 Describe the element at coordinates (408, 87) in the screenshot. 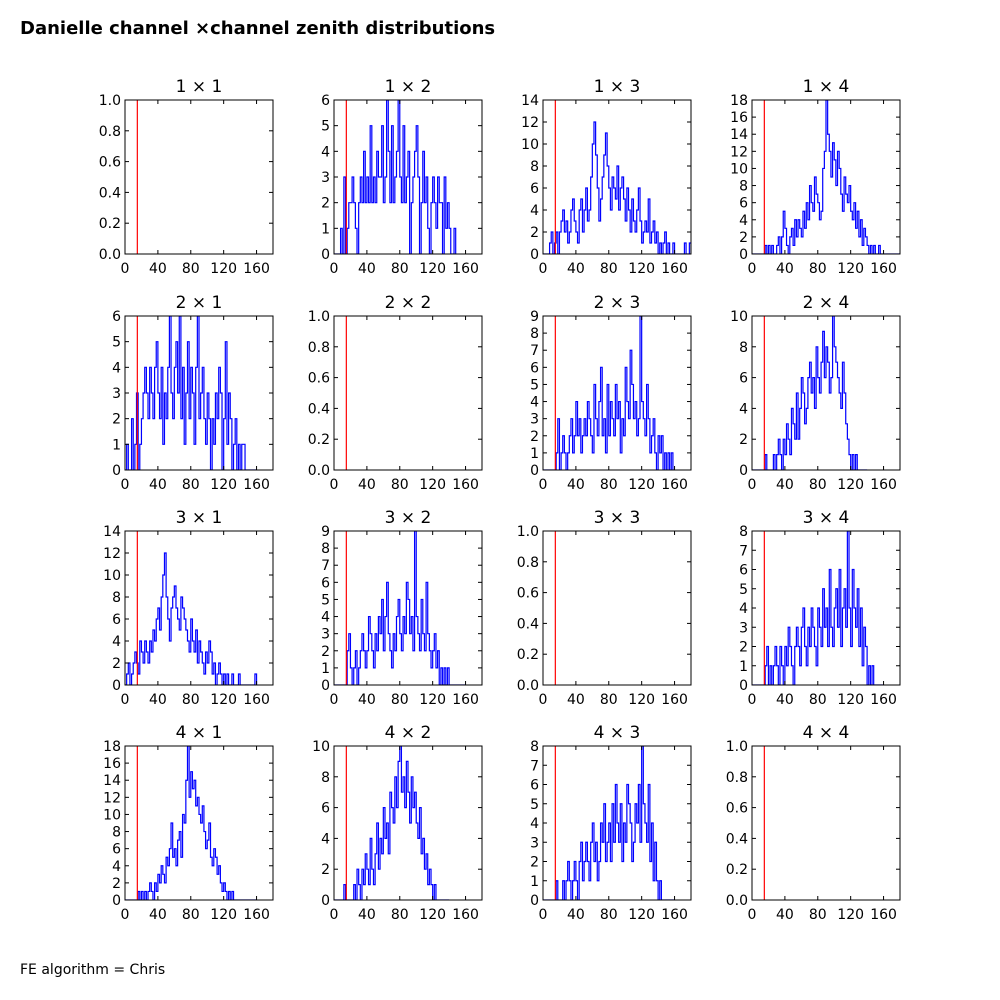

I see `subplot-title: 1 × 2` at that location.